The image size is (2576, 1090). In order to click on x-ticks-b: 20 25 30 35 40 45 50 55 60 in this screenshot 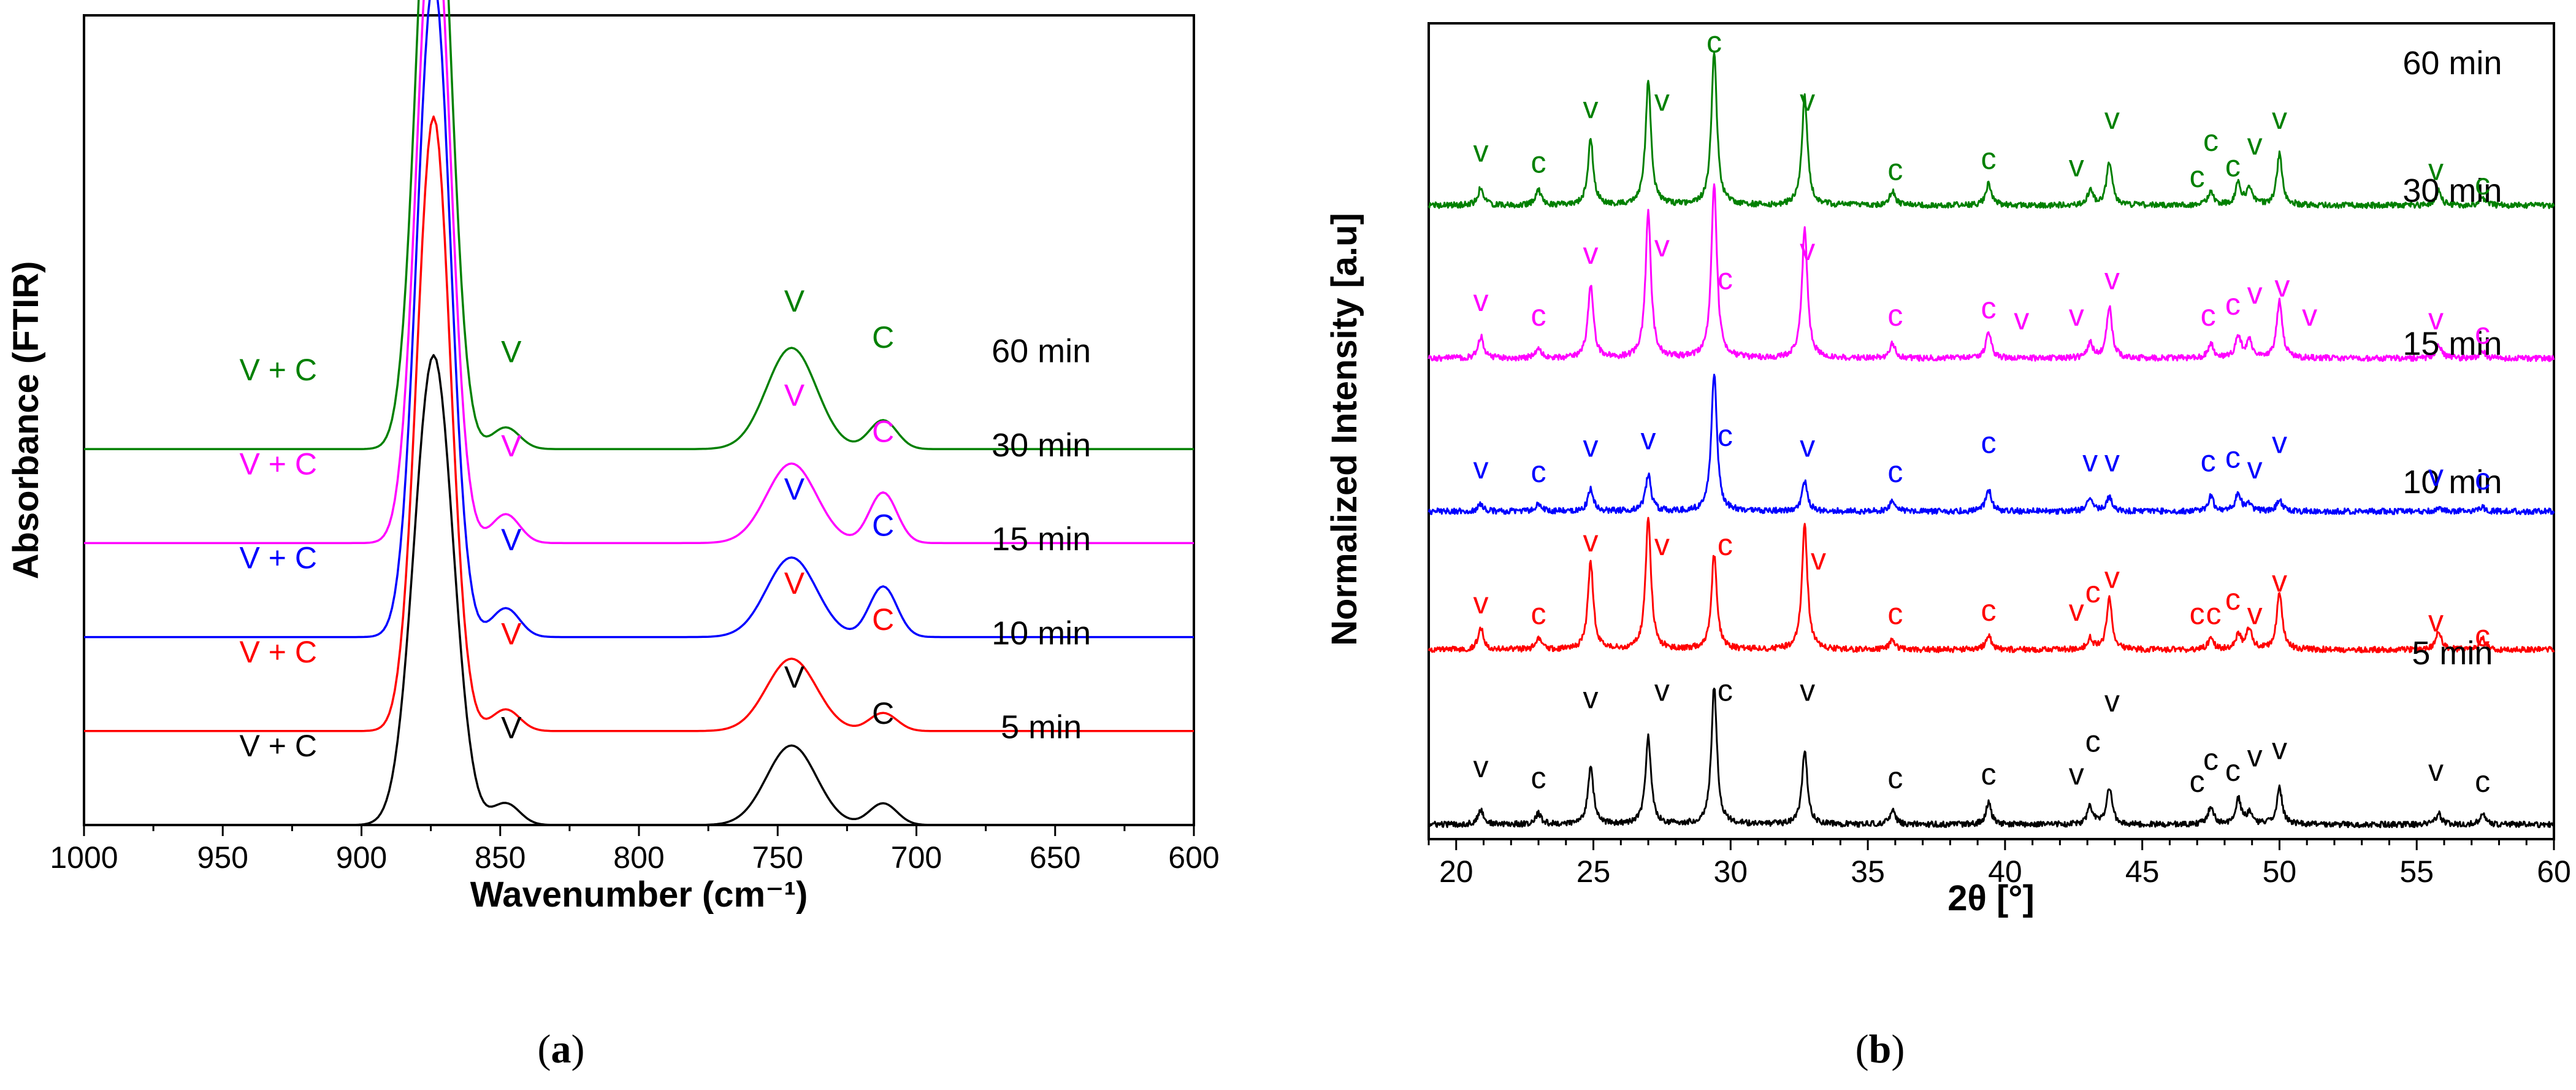, I will do `click(1999, 864)`.